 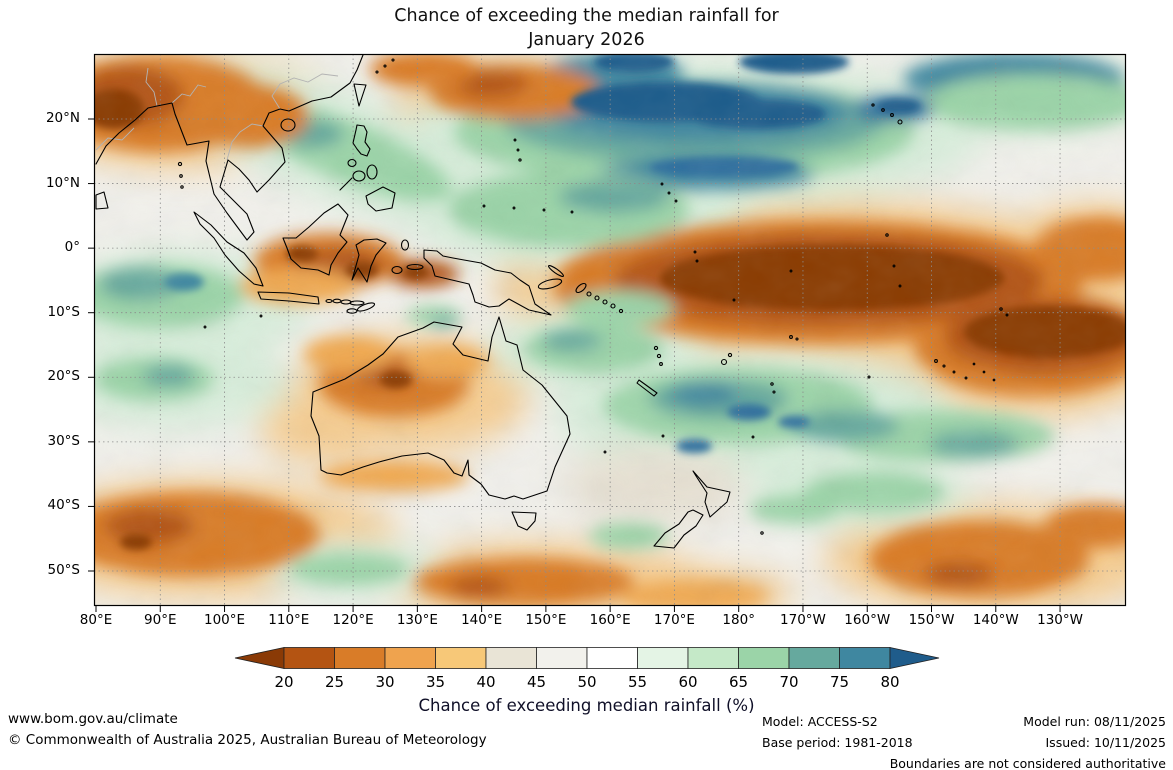 I want to click on coastline-asia-mainland, so click(x=229, y=147).